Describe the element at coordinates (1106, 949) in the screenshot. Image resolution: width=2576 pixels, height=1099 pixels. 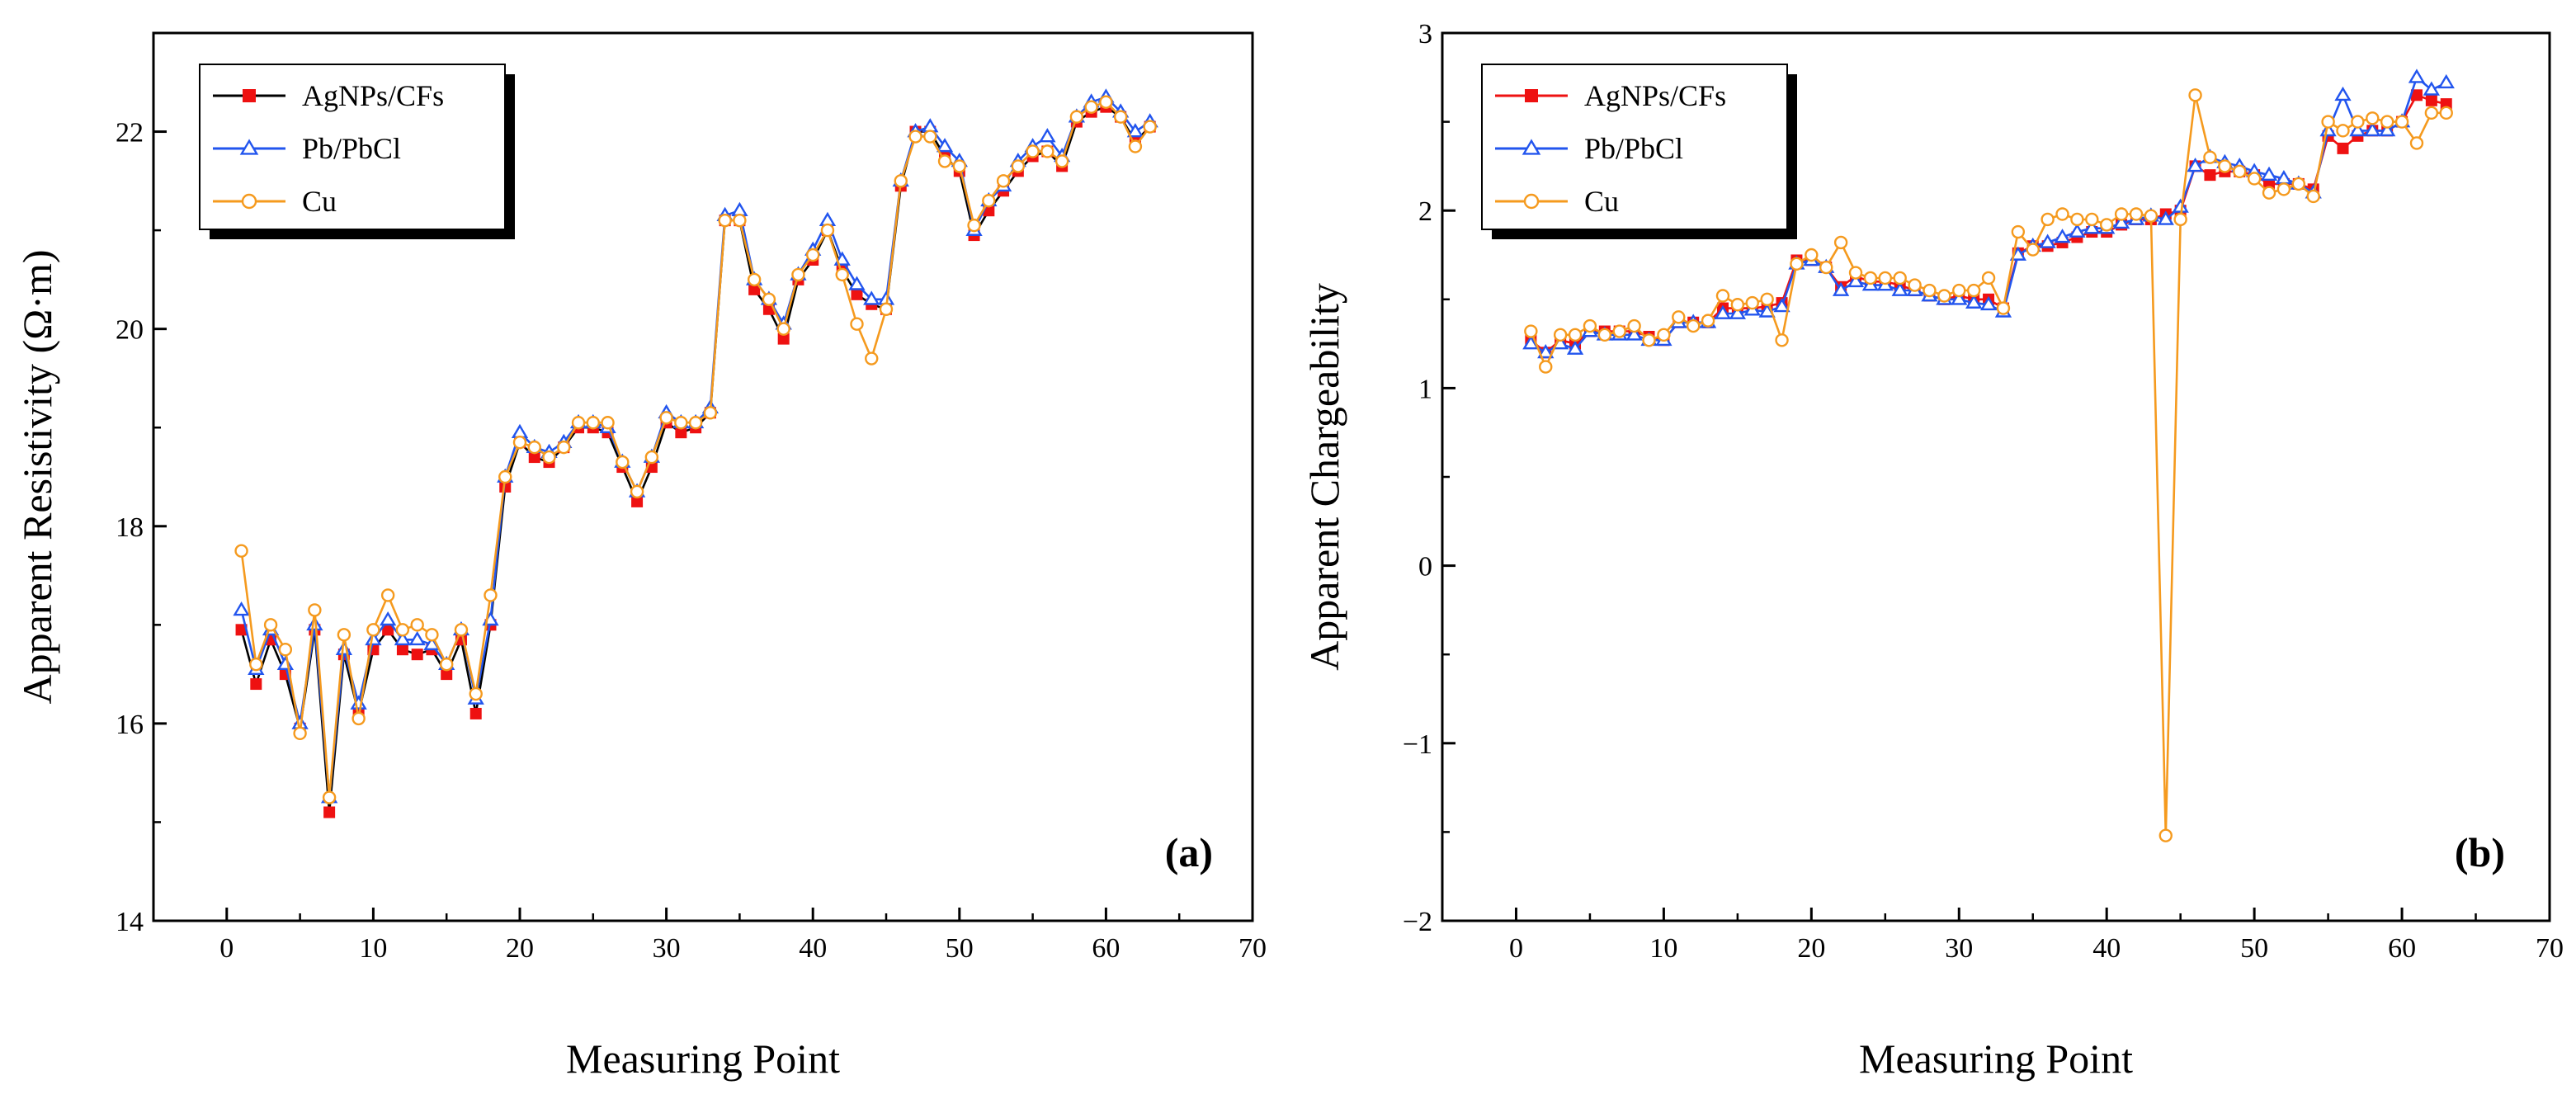
I see `x-tick-label: 60` at that location.